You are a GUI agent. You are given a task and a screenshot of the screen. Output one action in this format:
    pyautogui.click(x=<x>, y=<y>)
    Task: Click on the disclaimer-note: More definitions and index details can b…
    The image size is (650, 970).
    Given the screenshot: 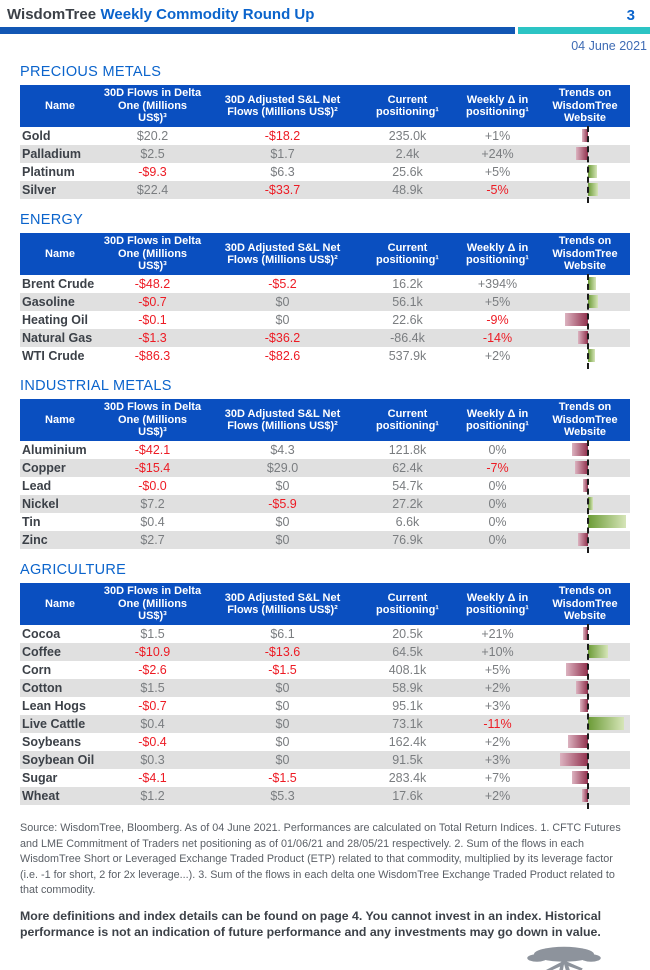 What is the action you would take?
    pyautogui.click(x=311, y=923)
    